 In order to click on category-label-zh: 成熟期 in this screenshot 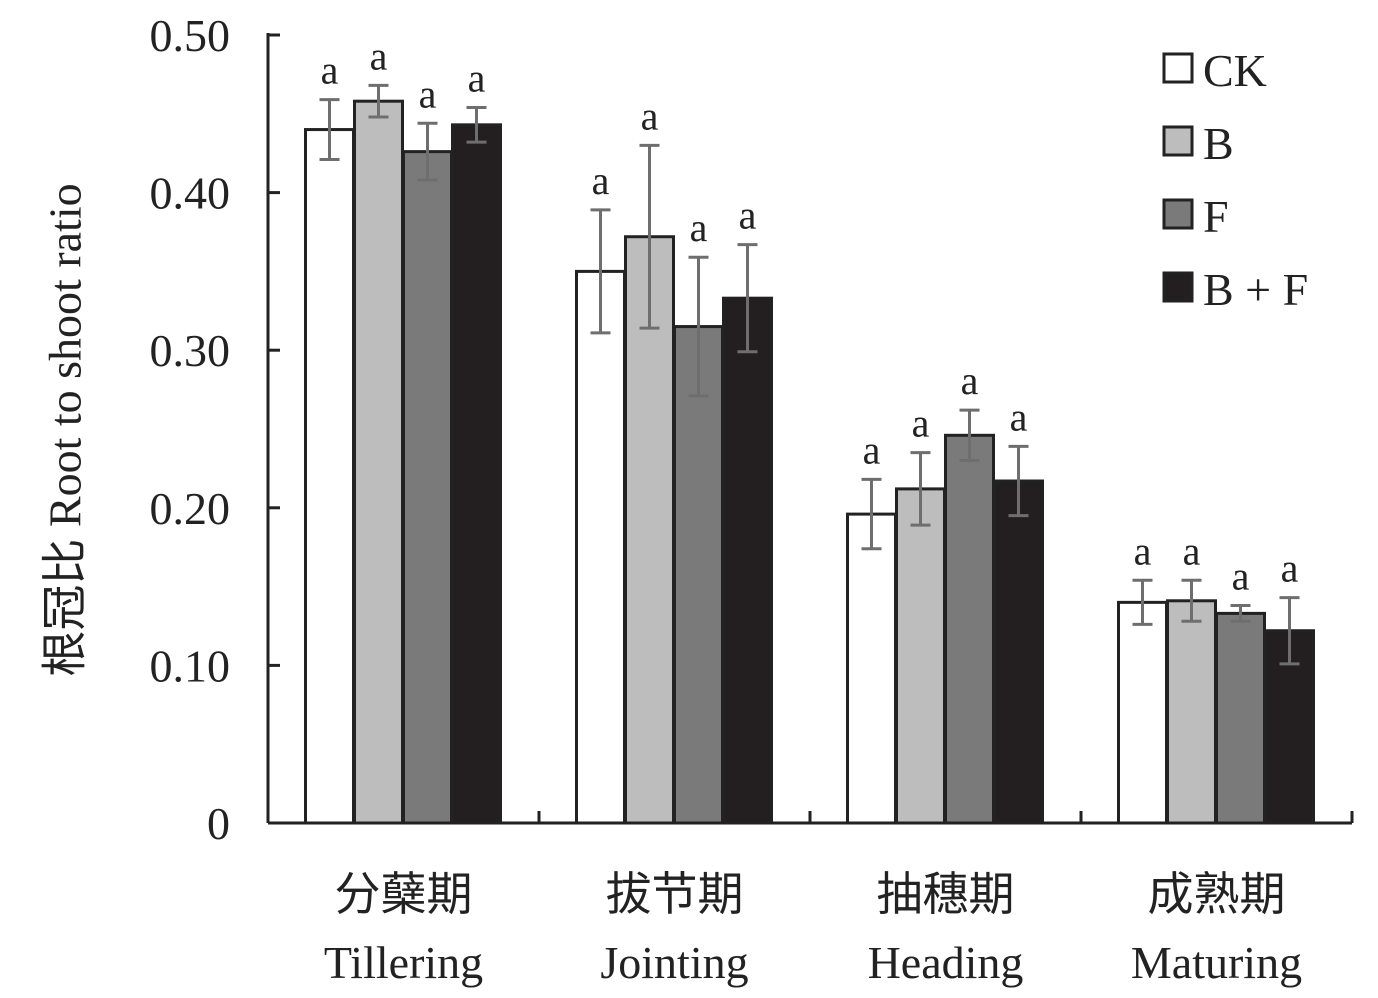, I will do `click(1217, 894)`.